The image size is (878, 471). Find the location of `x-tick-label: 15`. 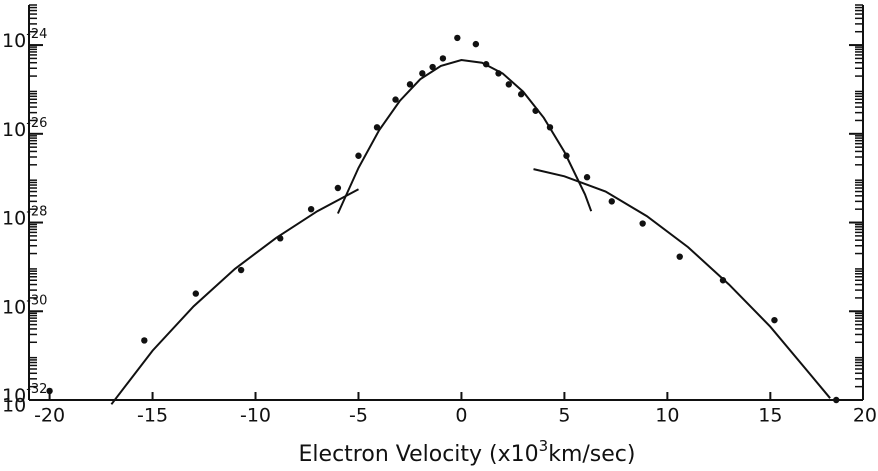

x-tick-label: 15 is located at coordinates (770, 416).